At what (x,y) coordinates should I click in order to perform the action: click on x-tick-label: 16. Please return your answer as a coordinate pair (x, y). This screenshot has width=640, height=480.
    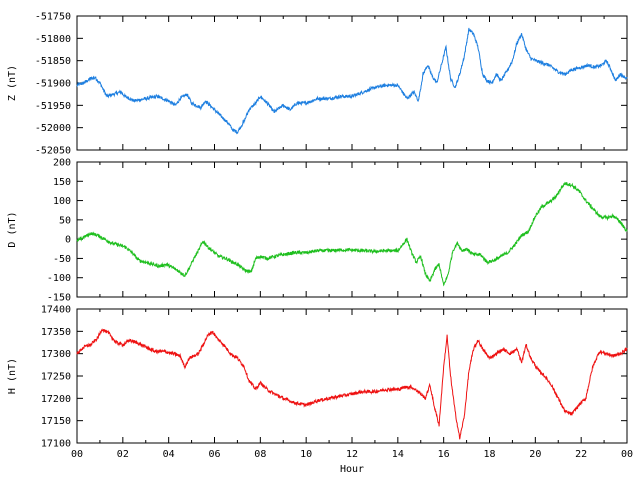
    Looking at the image, I should click on (444, 454).